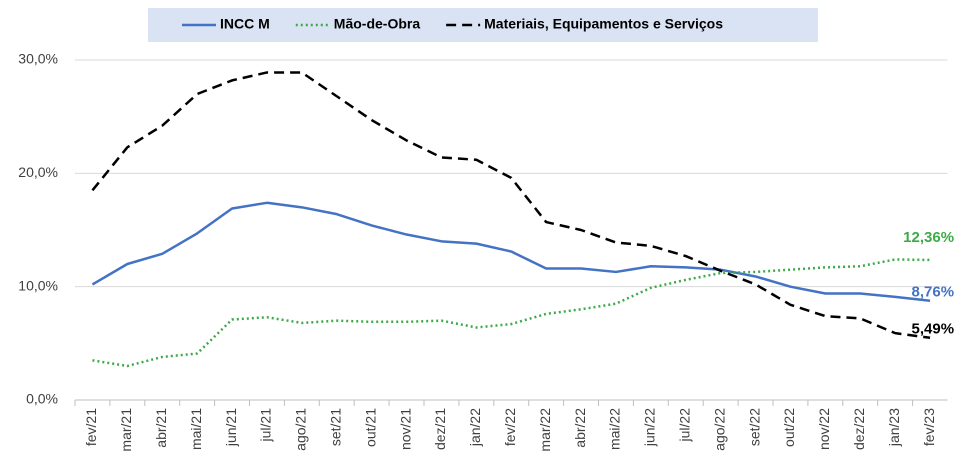 Image resolution: width=958 pixels, height=466 pixels. What do you see at coordinates (545, 430) in the screenshot?
I see `x-tick-label: mar/22` at bounding box center [545, 430].